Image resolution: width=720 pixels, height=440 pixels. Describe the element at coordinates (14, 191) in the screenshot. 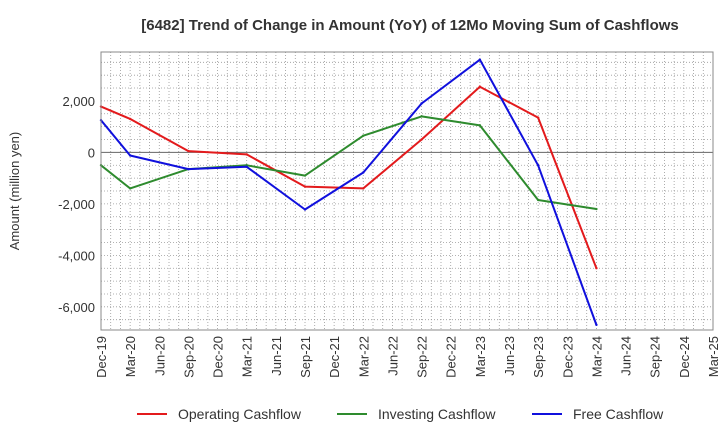

I see `y-axis-label: Amount (million yen)` at that location.